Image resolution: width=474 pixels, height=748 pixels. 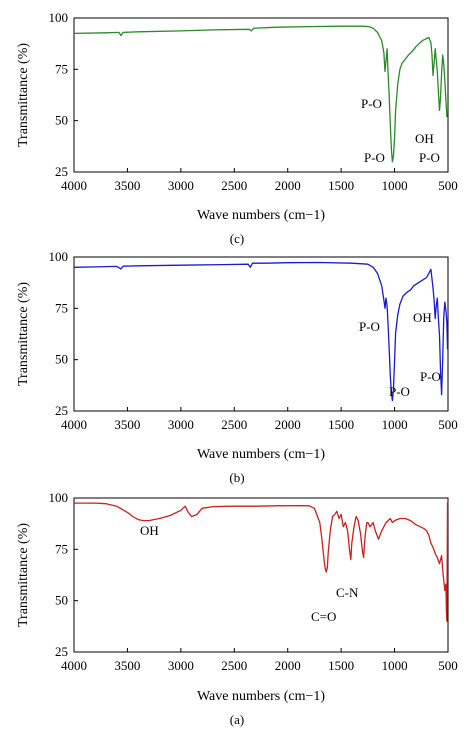 I want to click on annotation-co: C=O, so click(x=323, y=616).